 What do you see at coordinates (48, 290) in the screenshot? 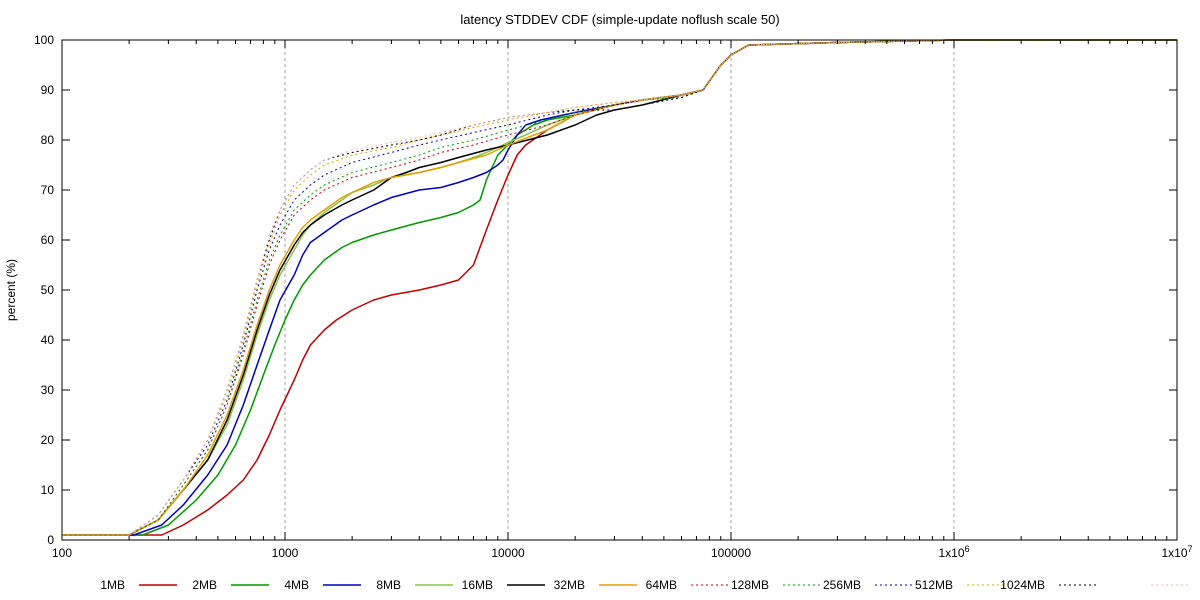
I see `y-tick-label: 50` at bounding box center [48, 290].